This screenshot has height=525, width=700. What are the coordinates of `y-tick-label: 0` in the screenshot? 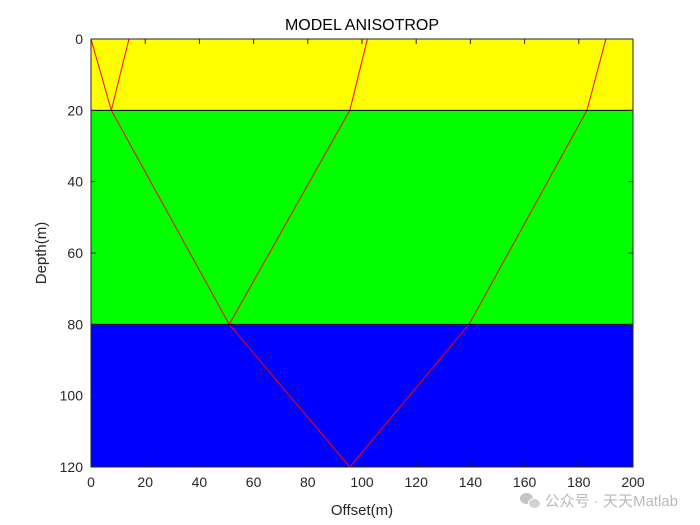 It's located at (79, 39).